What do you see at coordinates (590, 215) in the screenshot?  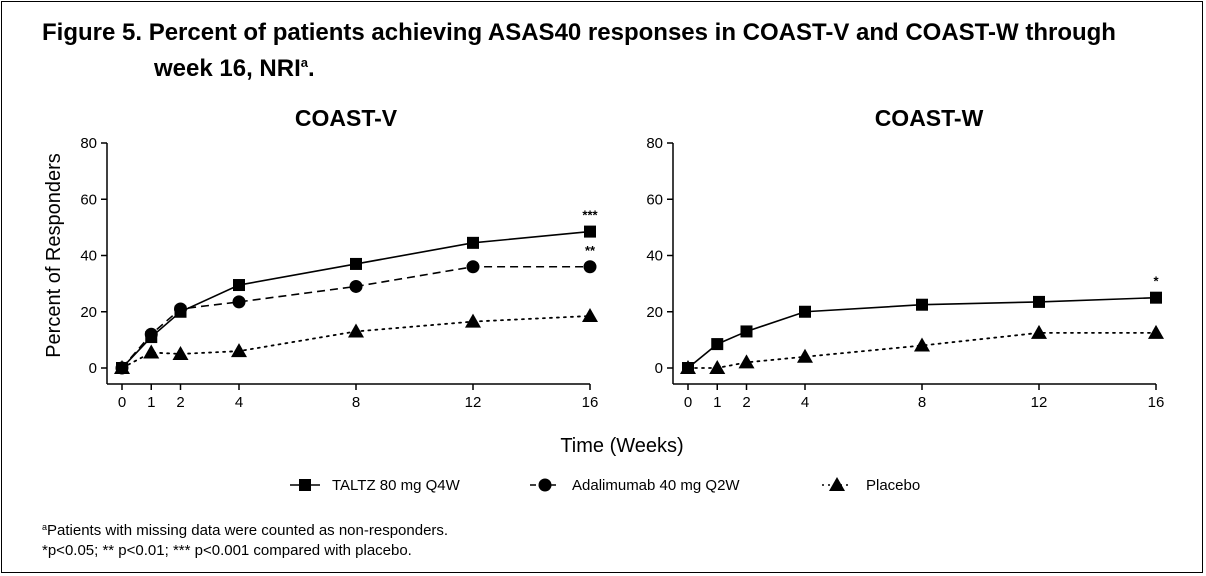 I see `significance-annotation: ***` at bounding box center [590, 215].